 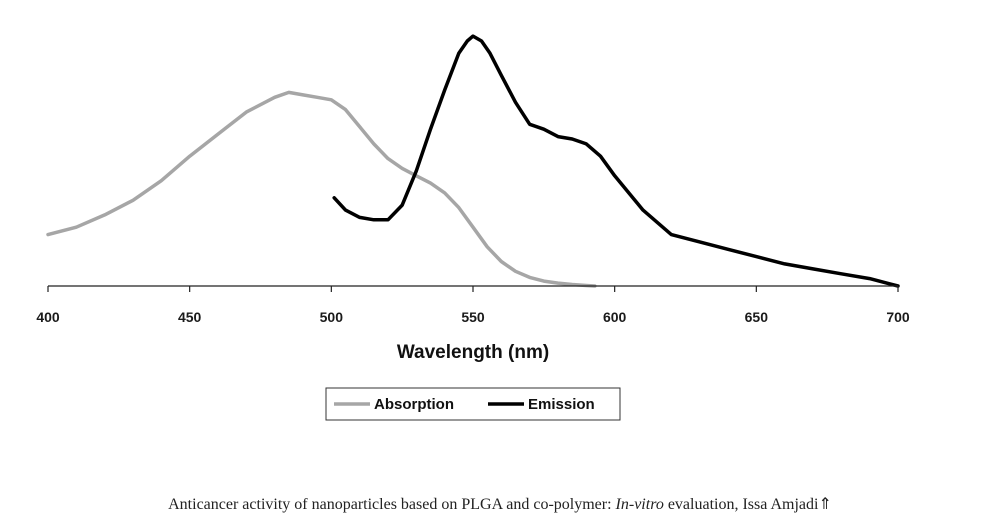 What do you see at coordinates (414, 404) in the screenshot?
I see `legend-label-absorption: Absorption` at bounding box center [414, 404].